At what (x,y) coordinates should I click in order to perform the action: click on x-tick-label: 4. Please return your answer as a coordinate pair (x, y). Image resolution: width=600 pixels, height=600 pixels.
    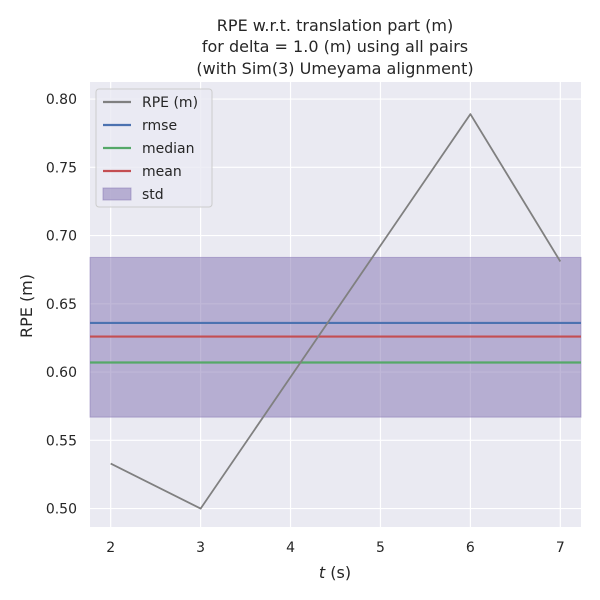
    Looking at the image, I should click on (290, 548).